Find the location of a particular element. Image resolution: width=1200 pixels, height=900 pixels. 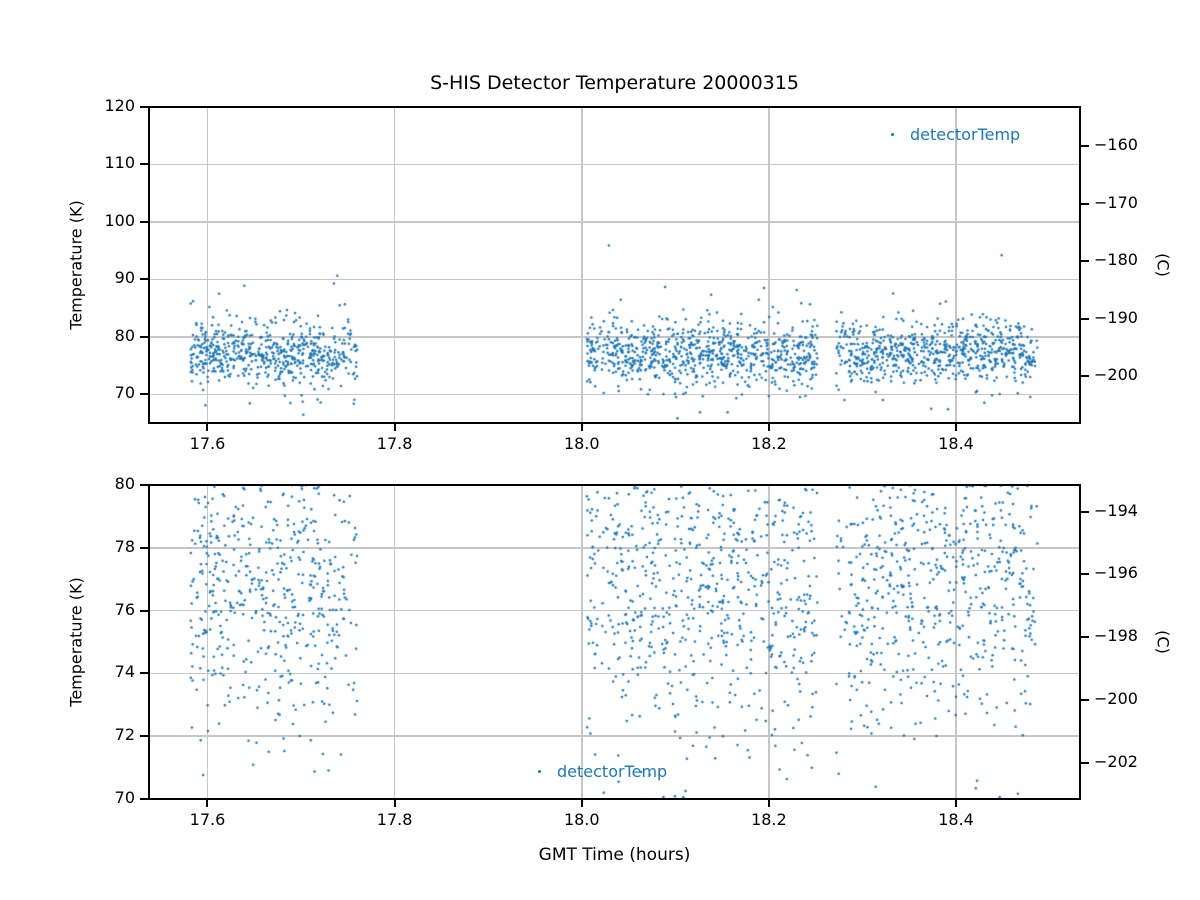

chart-title: S-HIS Detector Temperature 20000315 is located at coordinates (614, 83).